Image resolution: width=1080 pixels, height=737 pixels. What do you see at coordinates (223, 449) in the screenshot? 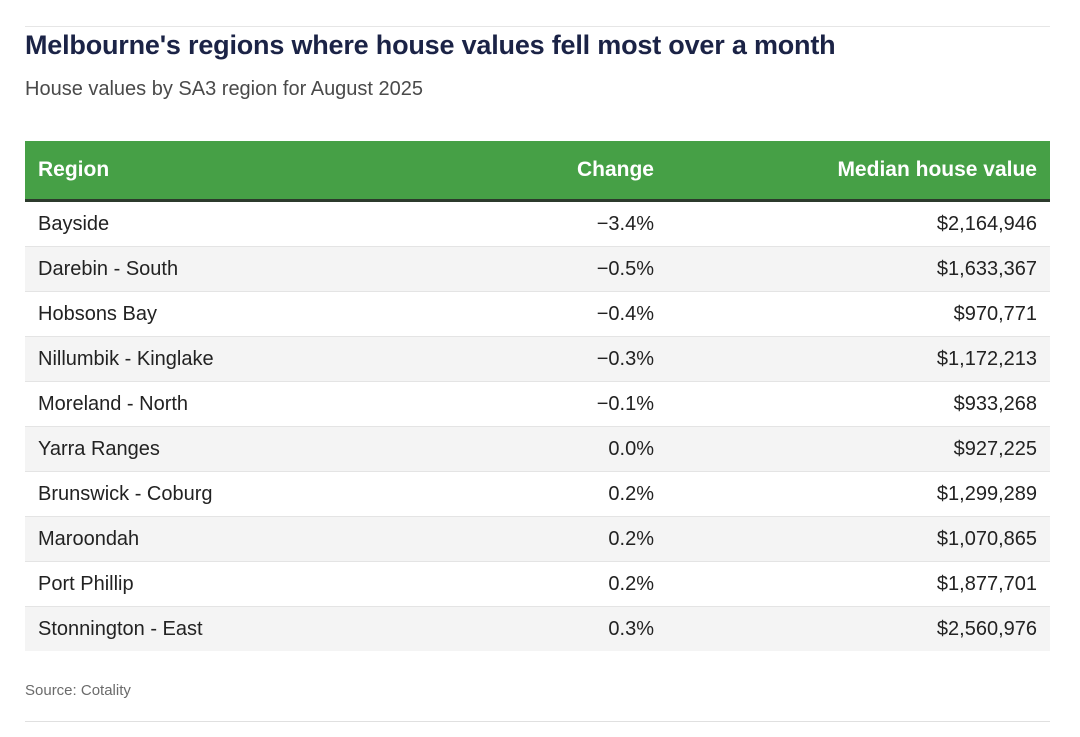
I see `region-cell: Yarra Ranges` at bounding box center [223, 449].